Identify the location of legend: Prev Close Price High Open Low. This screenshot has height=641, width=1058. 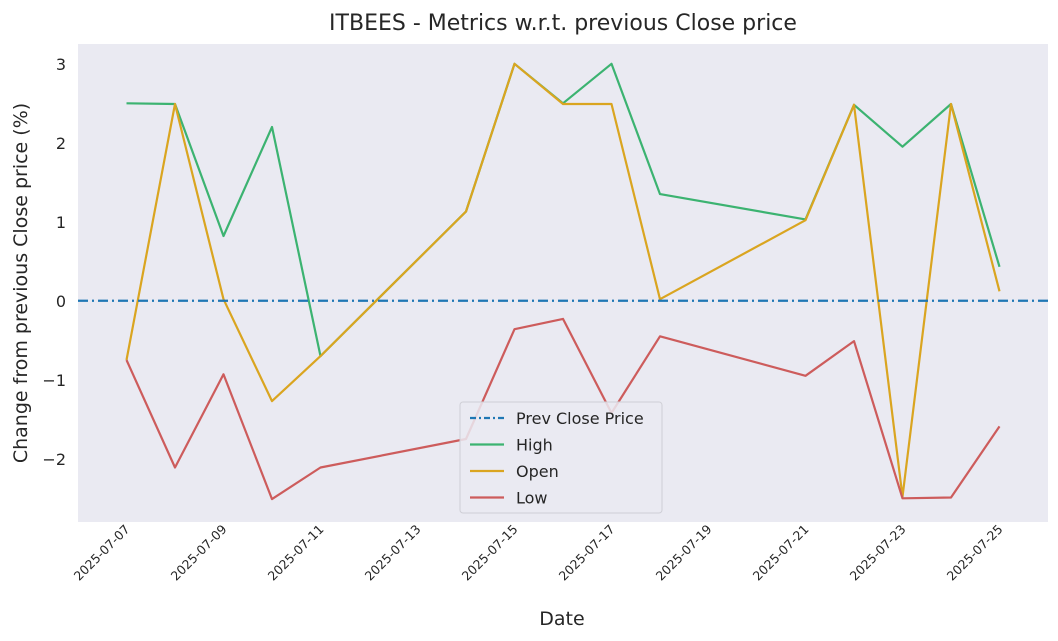
(561, 457).